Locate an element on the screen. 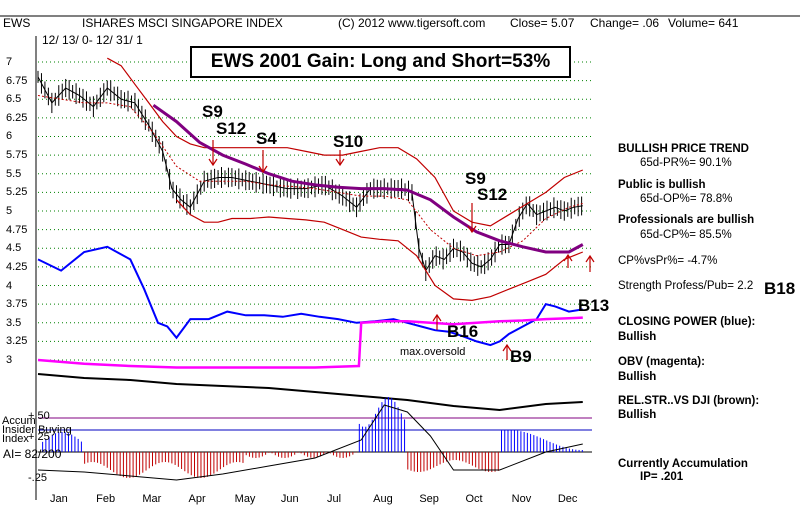  accum-tick-plus-25: +.25 is located at coordinates (39, 437).